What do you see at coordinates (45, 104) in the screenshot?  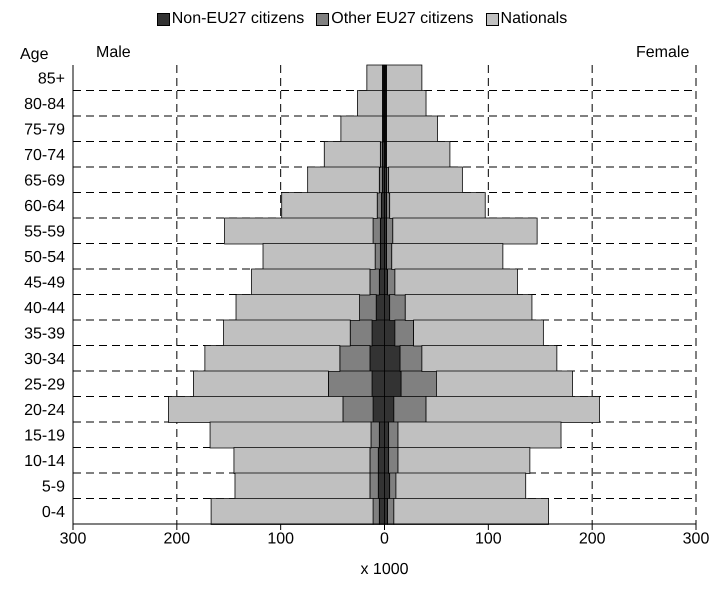 I see `y-tick-label: 80-84` at bounding box center [45, 104].